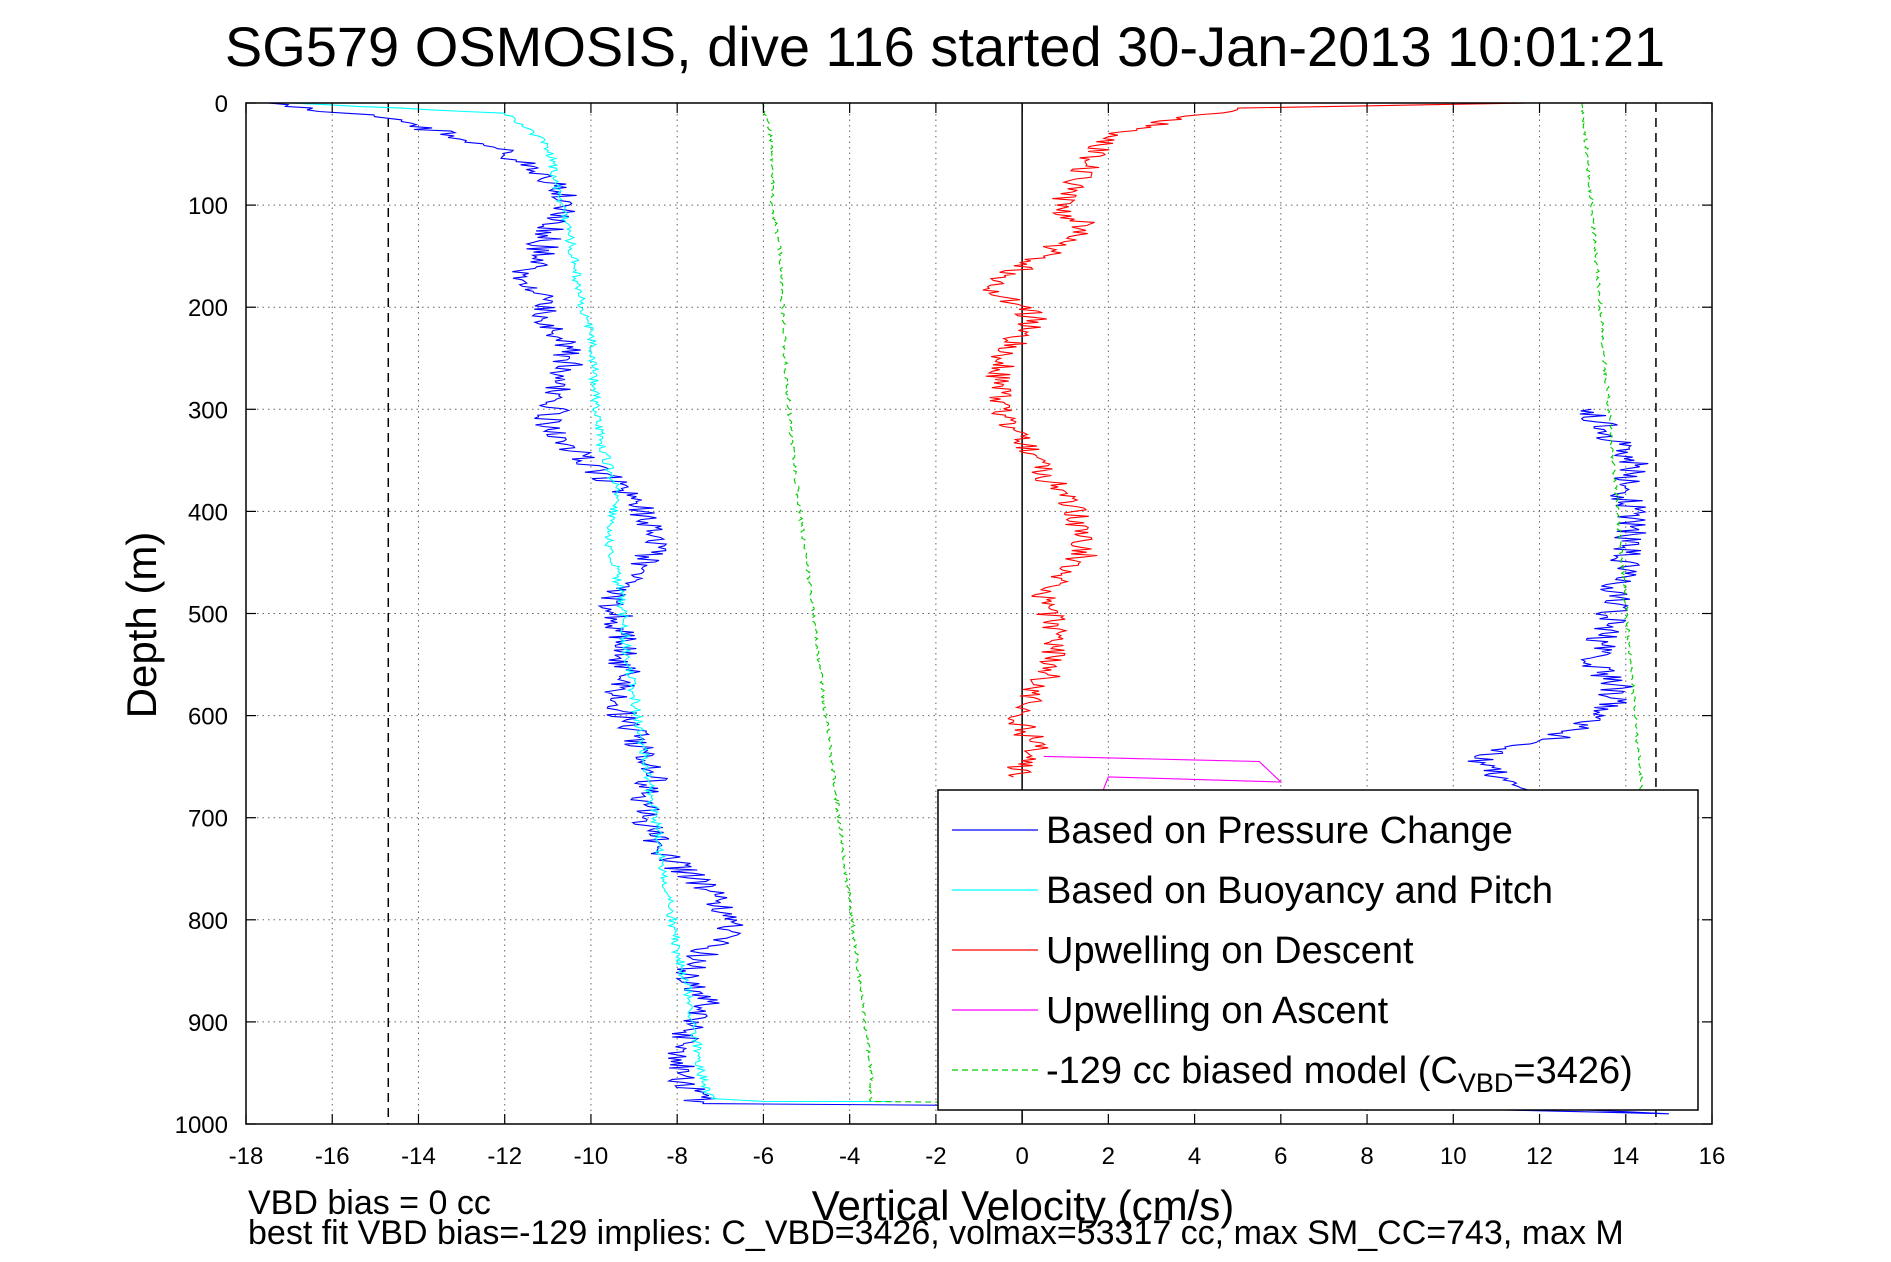 The height and width of the screenshot is (1262, 1891). I want to click on x-tick-label: 12, so click(1539, 1156).